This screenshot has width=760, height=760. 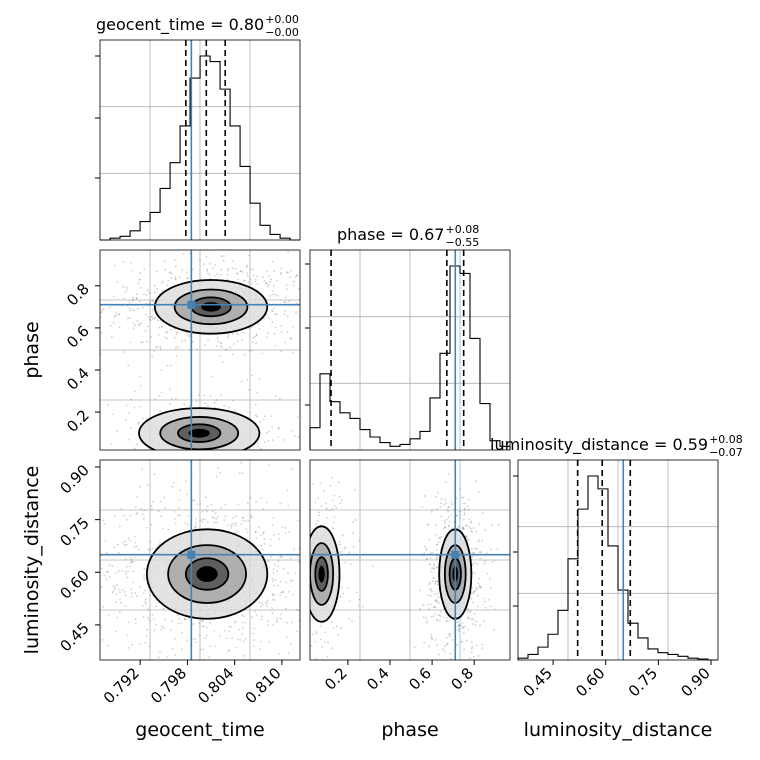 I want to click on panel-title-geocent_time: geocent_time = 0.80 +0.00−0.00, so click(x=197, y=26).